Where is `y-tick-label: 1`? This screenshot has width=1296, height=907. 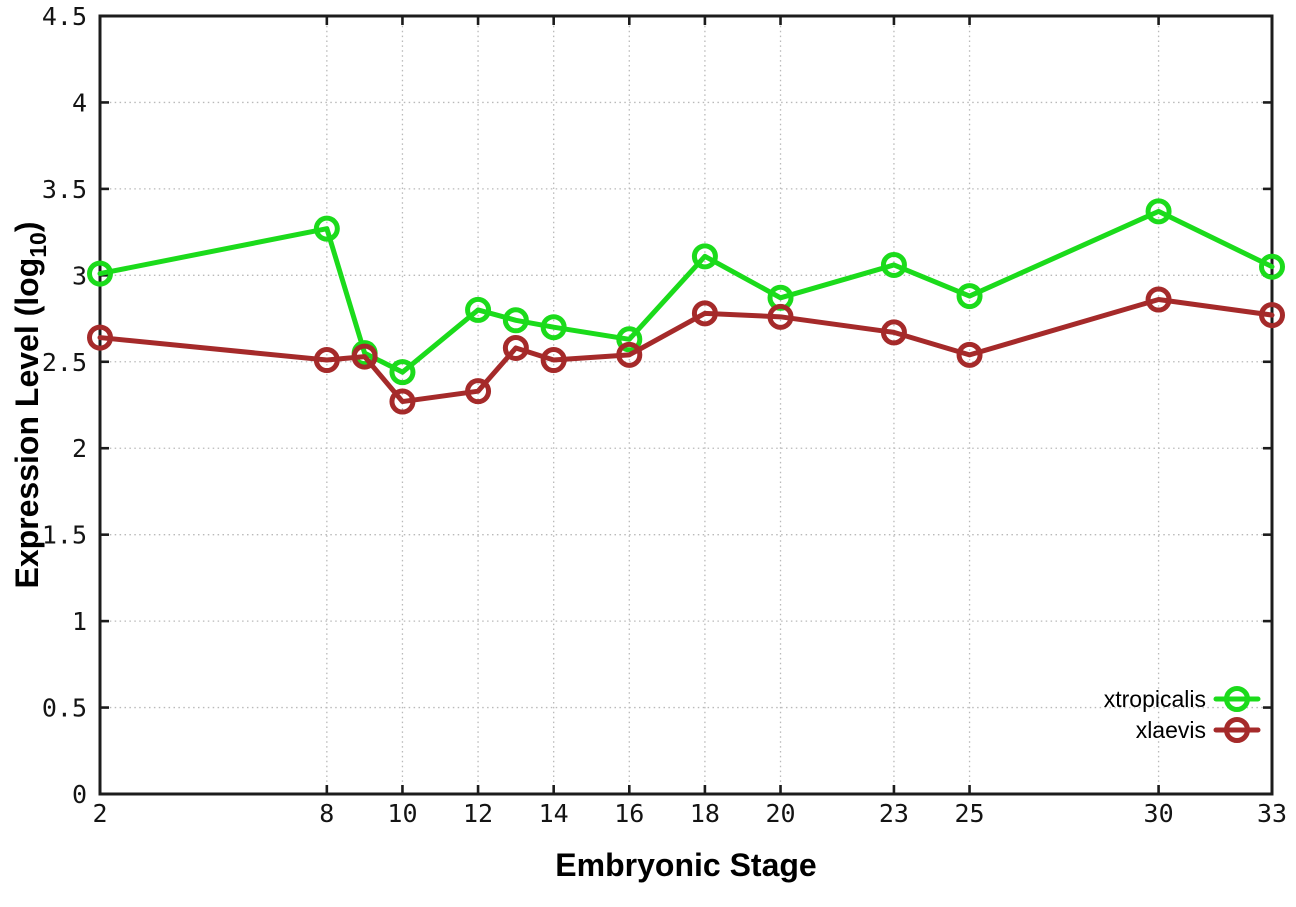 y-tick-label: 1 is located at coordinates (79, 621).